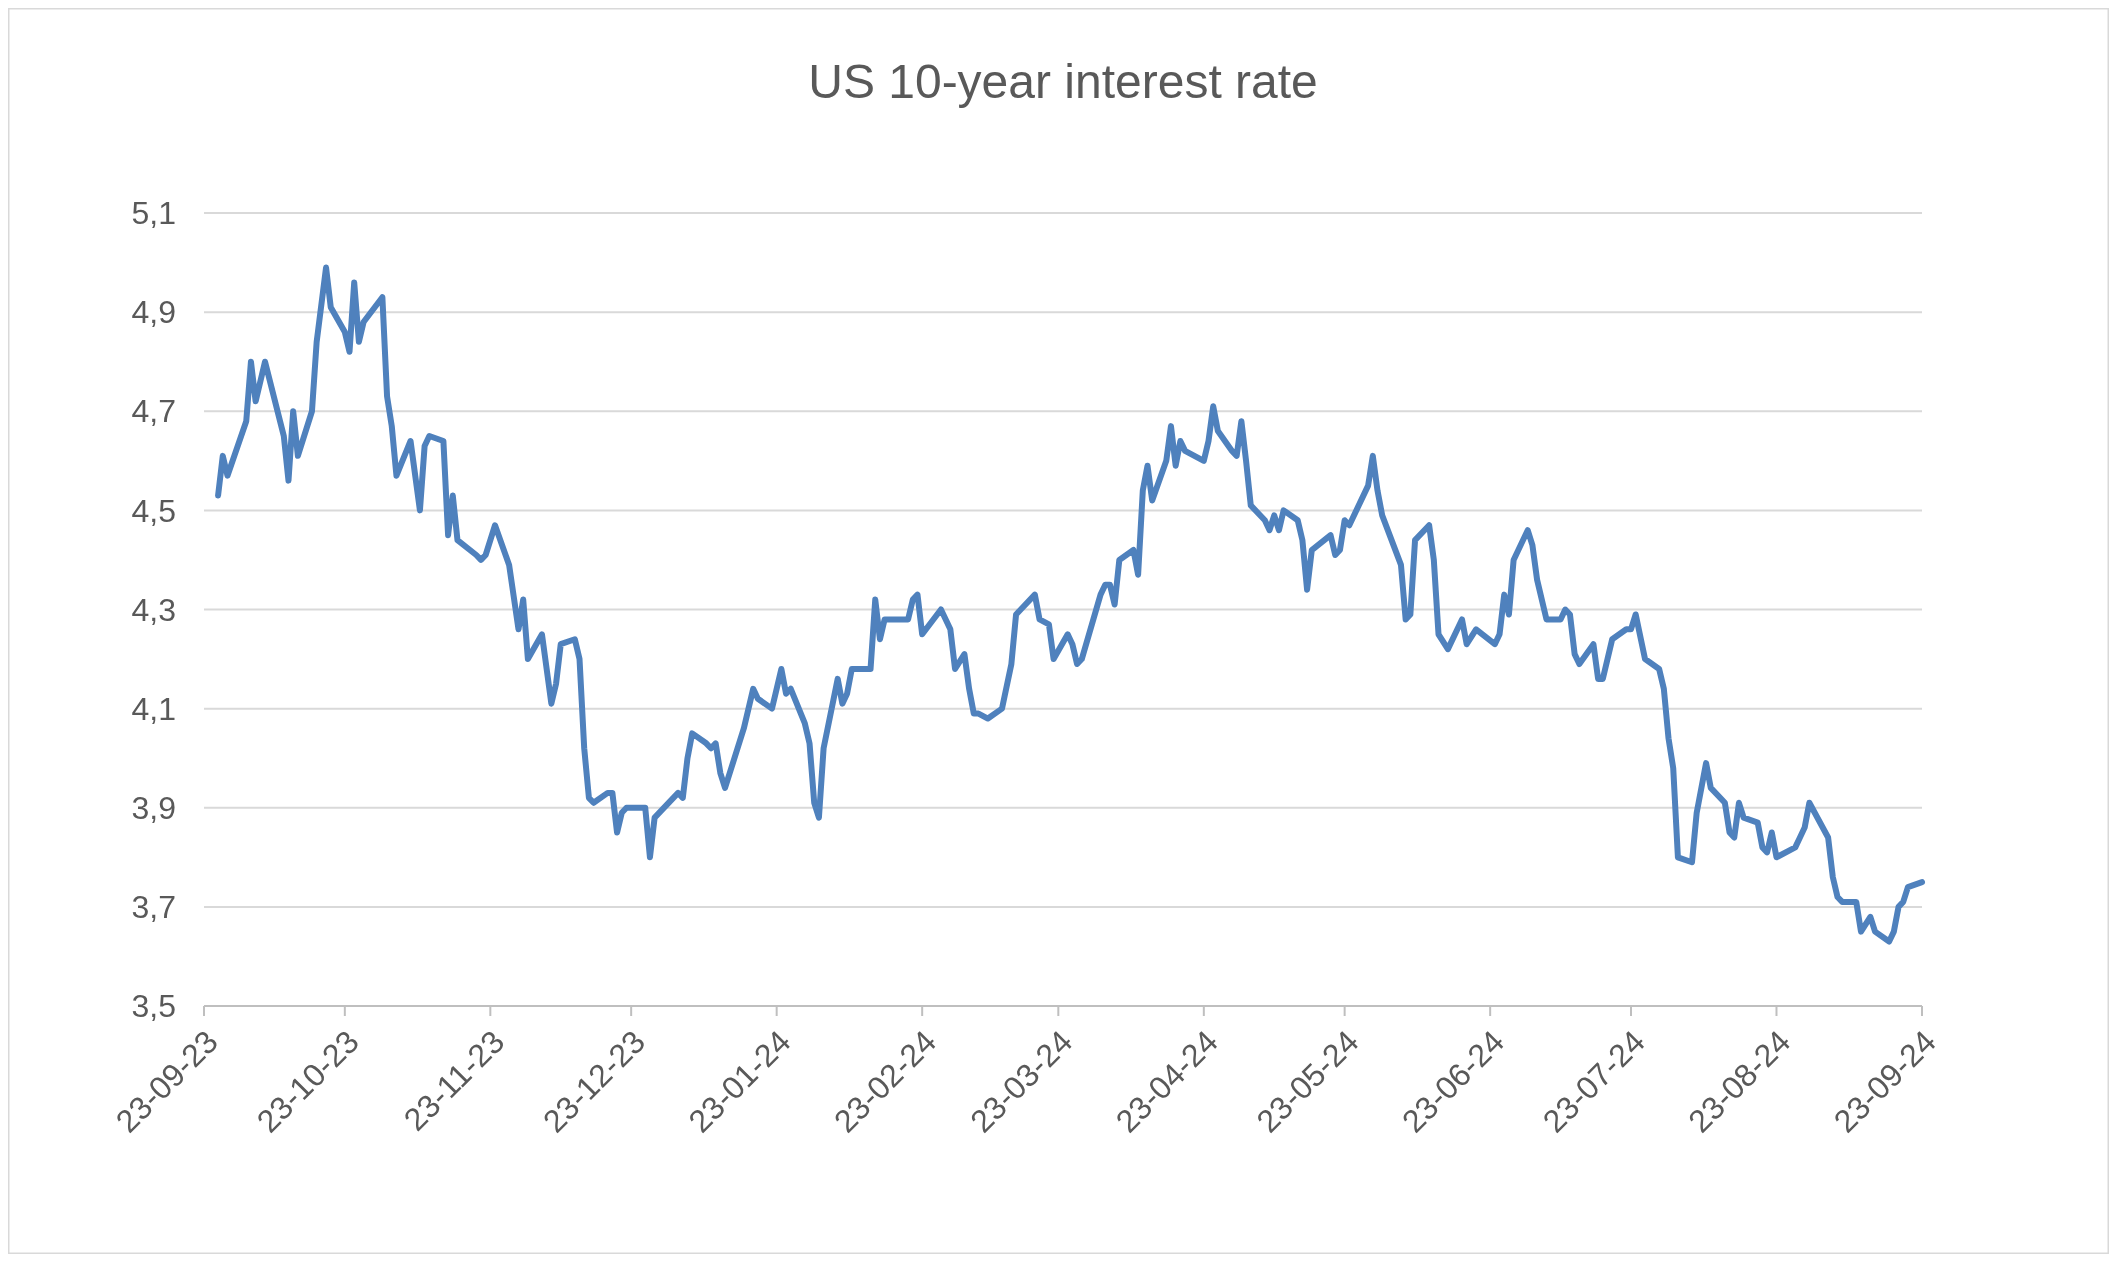 This screenshot has width=2117, height=1262. I want to click on y-tick-label: 4,1, so click(153, 708).